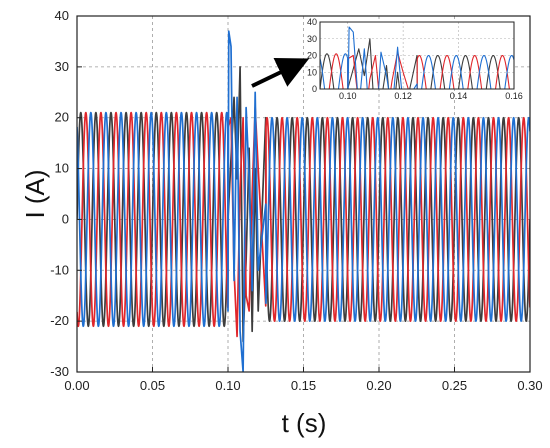  I want to click on inset-series-layer, so click(417, 57).